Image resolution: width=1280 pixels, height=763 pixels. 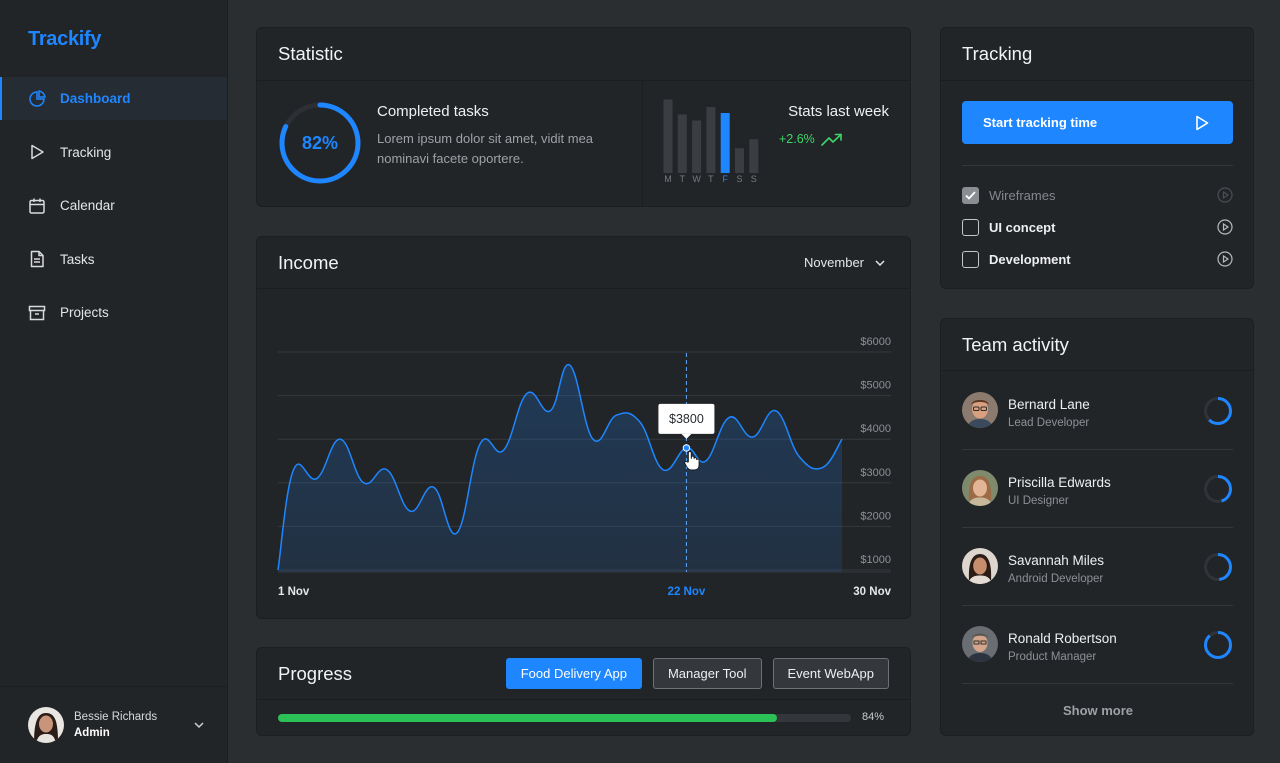 I want to click on hover-point, so click(x=686, y=448).